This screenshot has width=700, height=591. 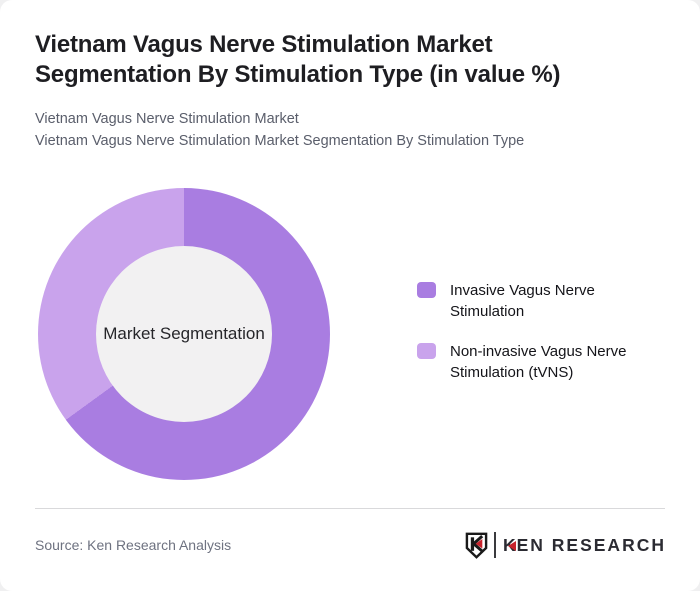 What do you see at coordinates (511, 546) in the screenshot?
I see `red-arrow-icon` at bounding box center [511, 546].